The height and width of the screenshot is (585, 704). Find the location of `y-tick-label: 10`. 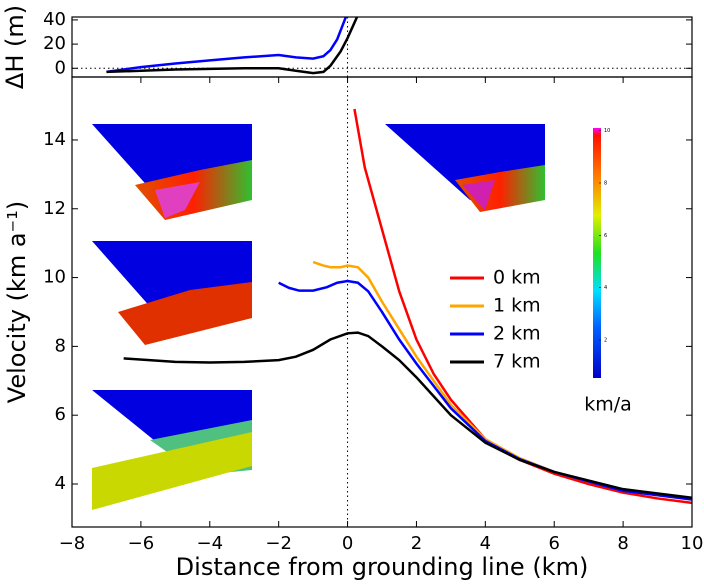

y-tick-label: 10 is located at coordinates (54, 277).